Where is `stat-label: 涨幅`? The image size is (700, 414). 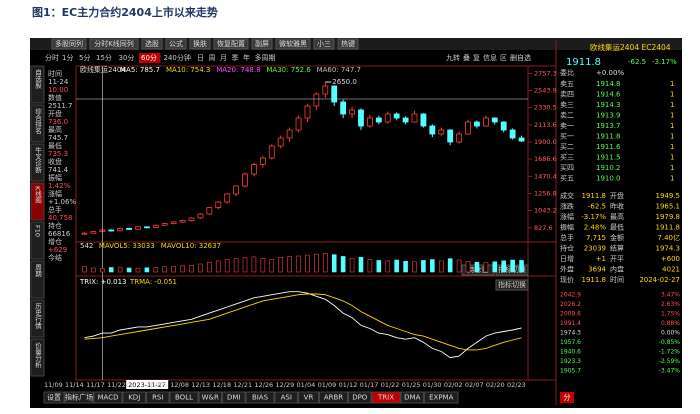 stat-label: 涨幅 is located at coordinates (567, 216).